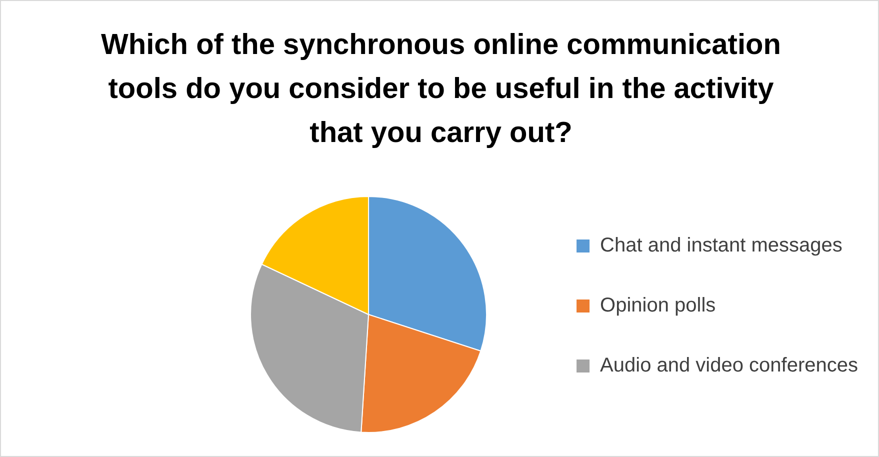 This screenshot has width=879, height=457. I want to click on legend-label: Chat and instant messages, so click(721, 245).